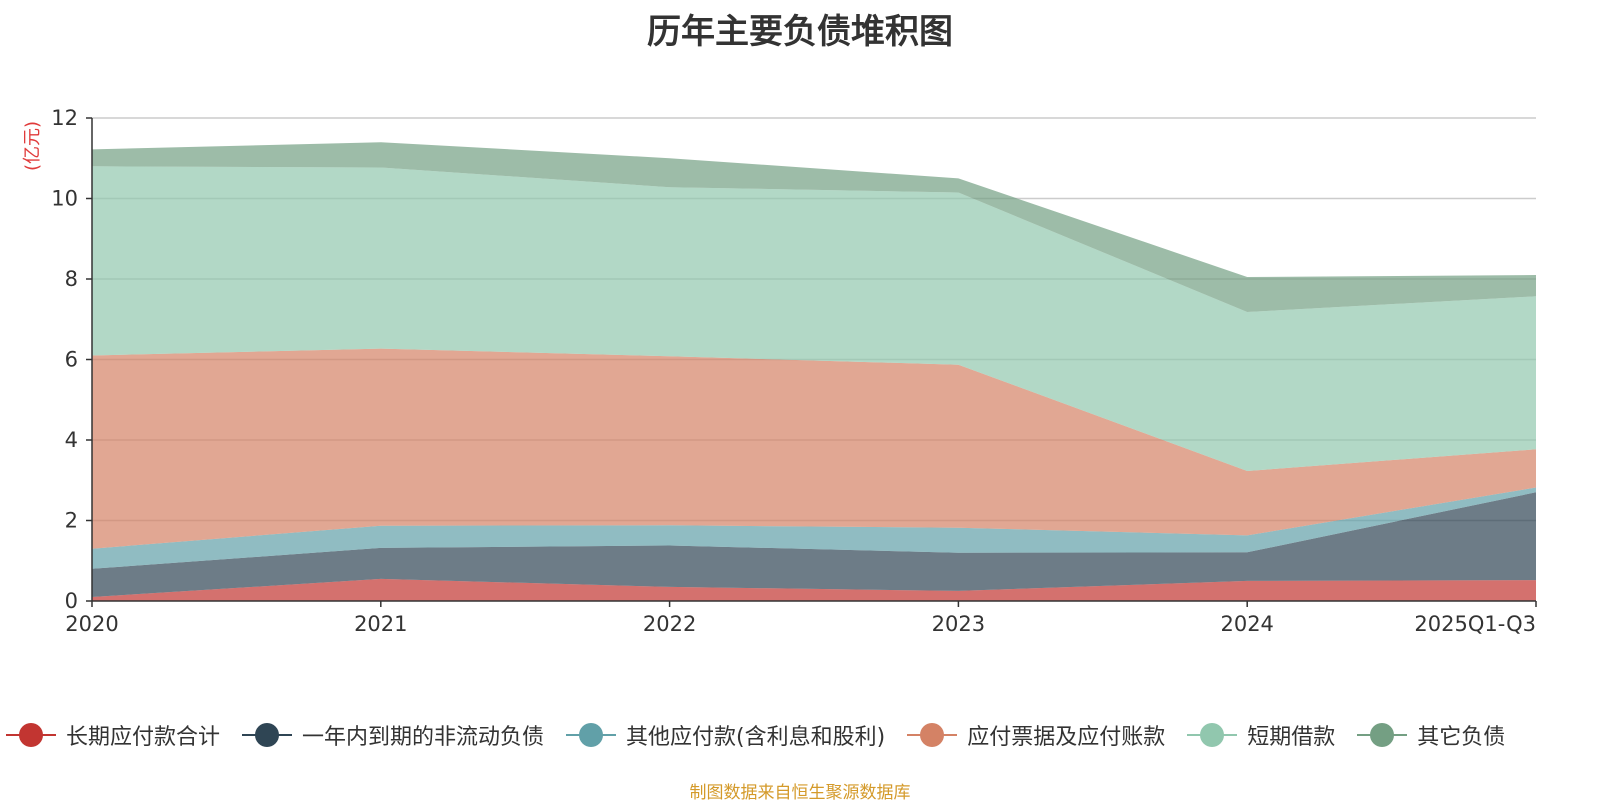 This screenshot has width=1600, height=803. I want to click on y-axis-unit-label: (亿元), so click(32, 146).